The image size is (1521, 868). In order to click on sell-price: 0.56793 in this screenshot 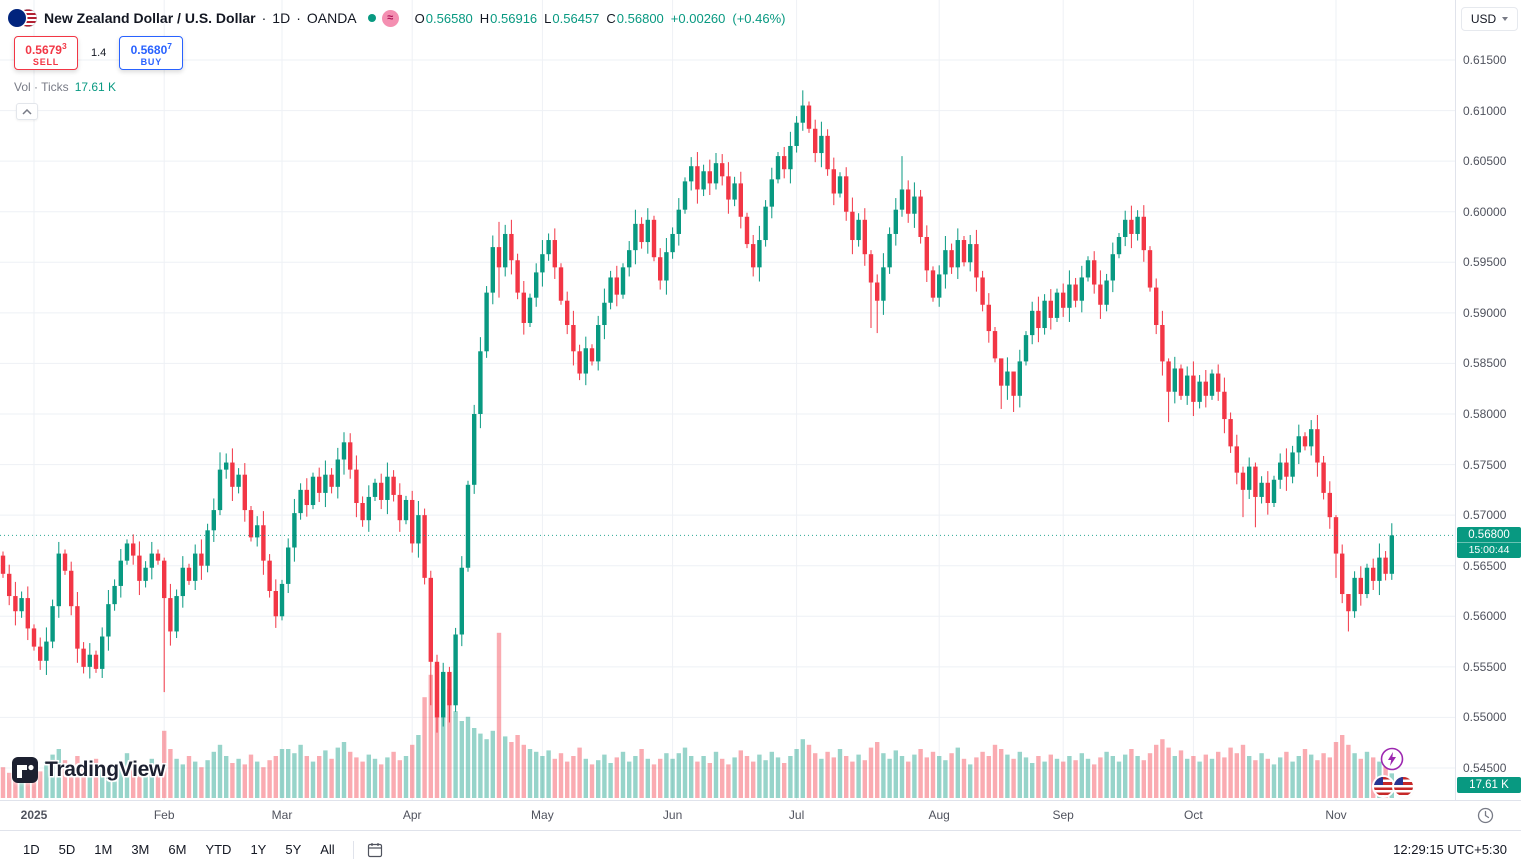, I will do `click(46, 48)`.